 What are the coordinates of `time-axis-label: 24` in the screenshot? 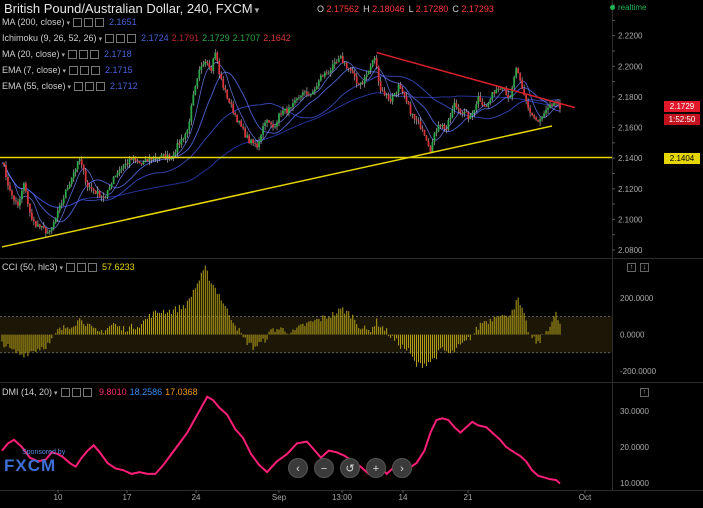 It's located at (196, 497).